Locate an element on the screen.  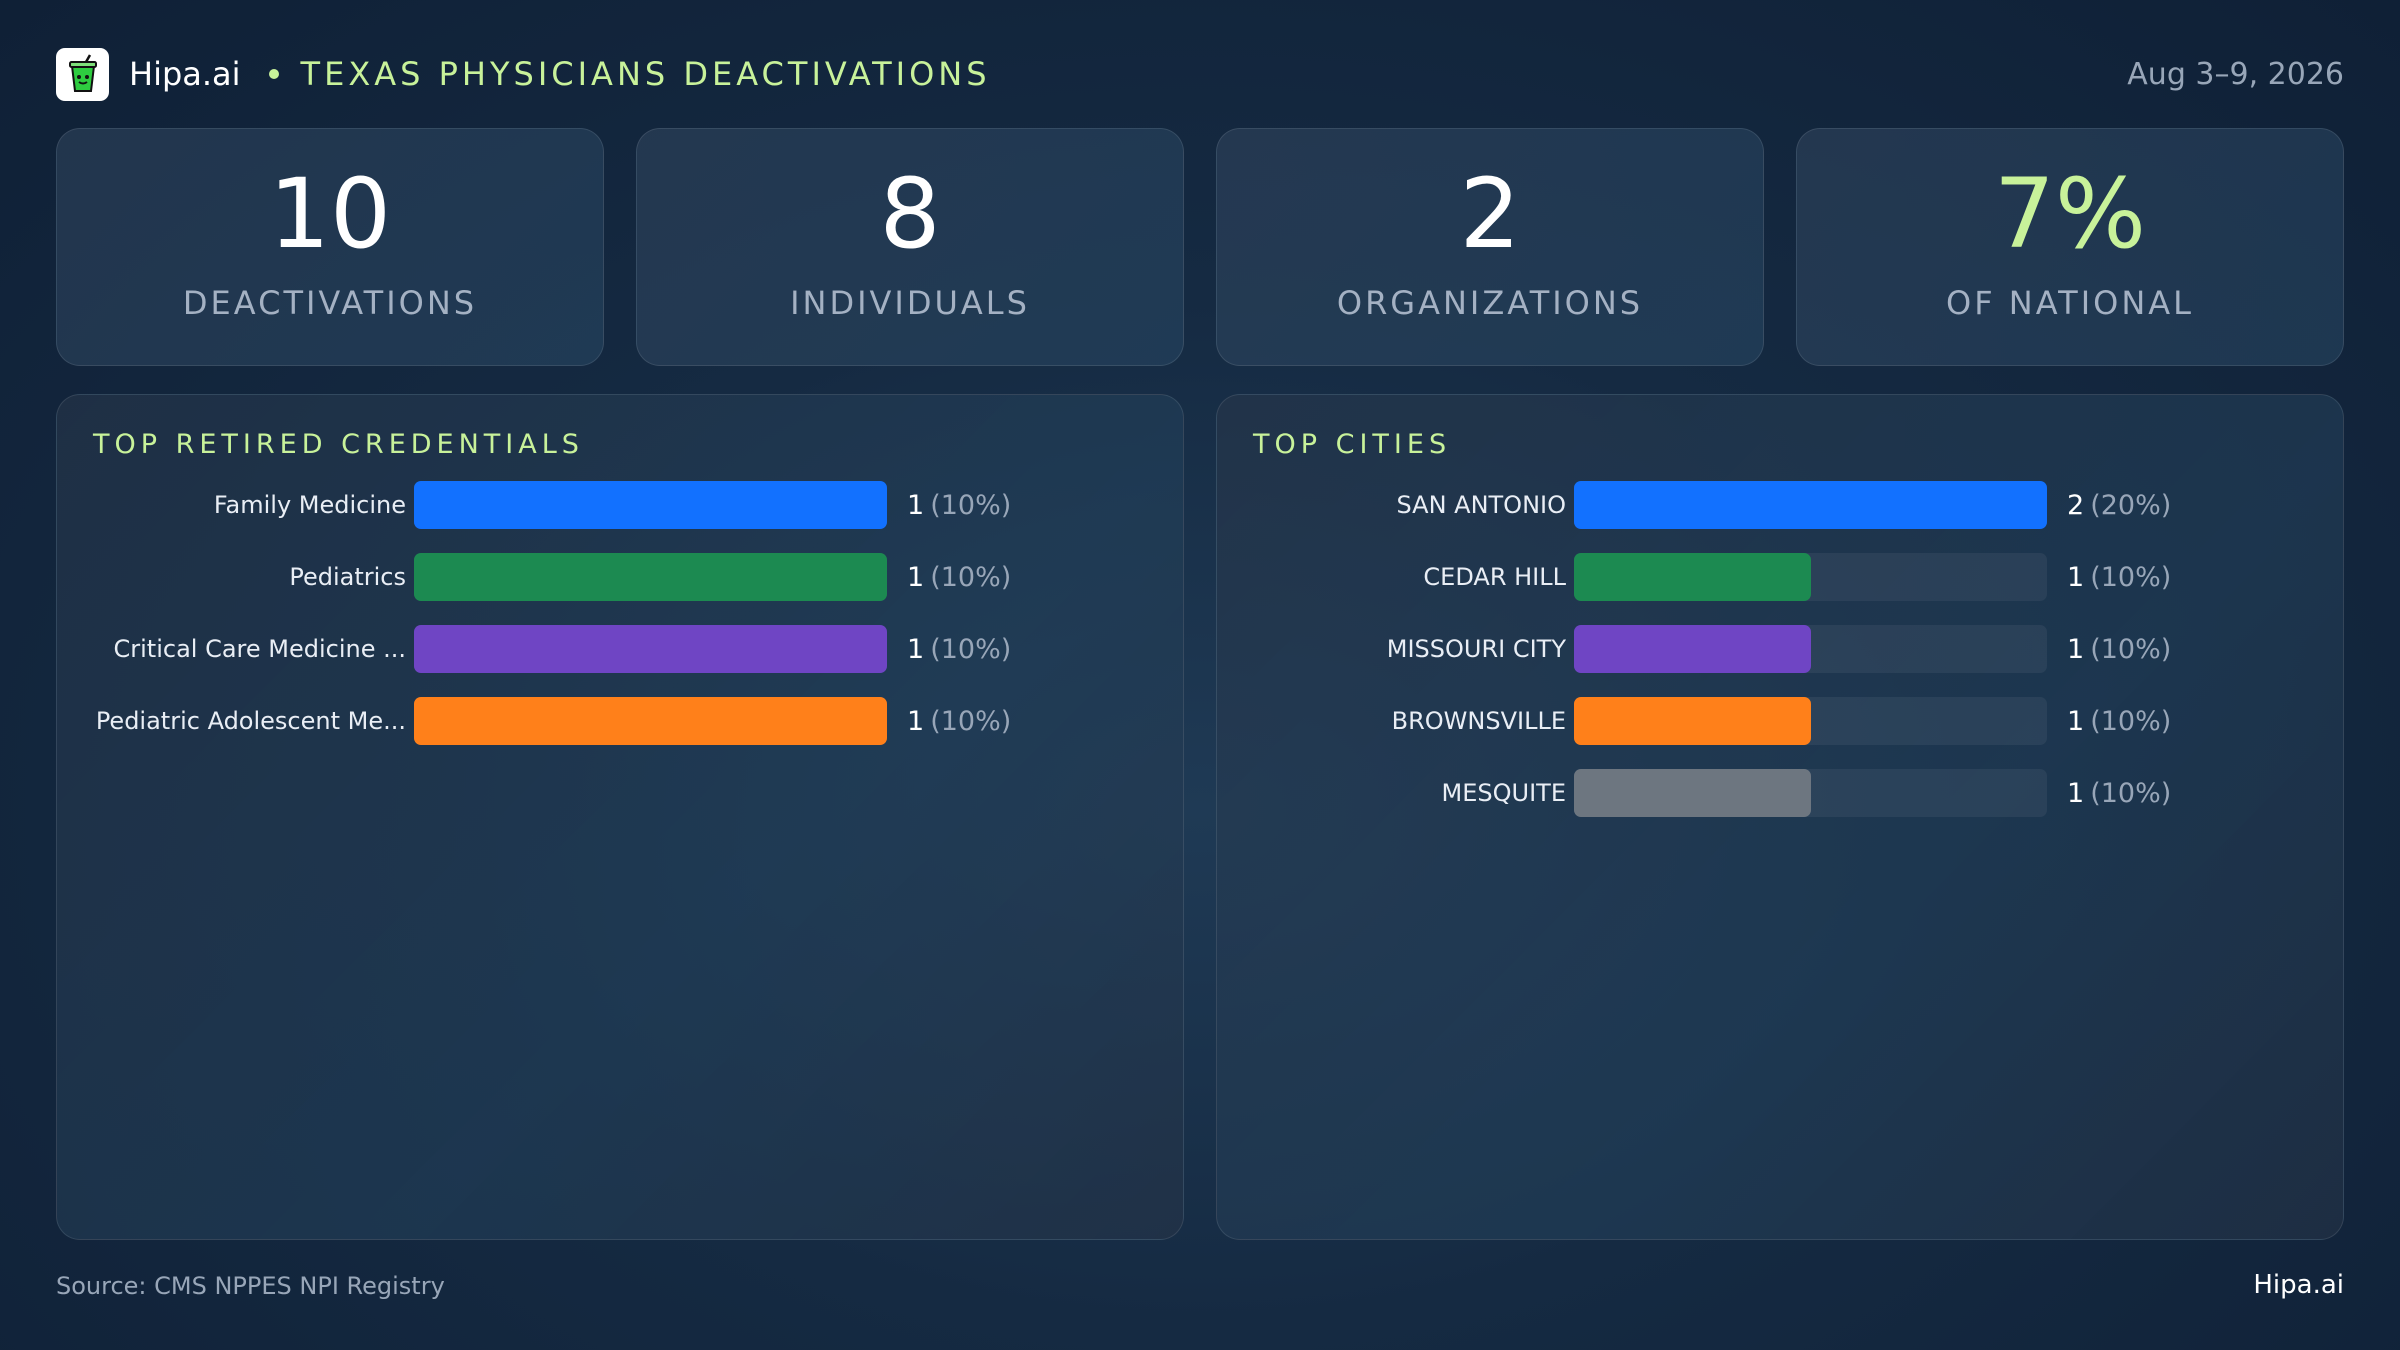
source-note: Source: CMS NPPES NPI Registry is located at coordinates (250, 1286).